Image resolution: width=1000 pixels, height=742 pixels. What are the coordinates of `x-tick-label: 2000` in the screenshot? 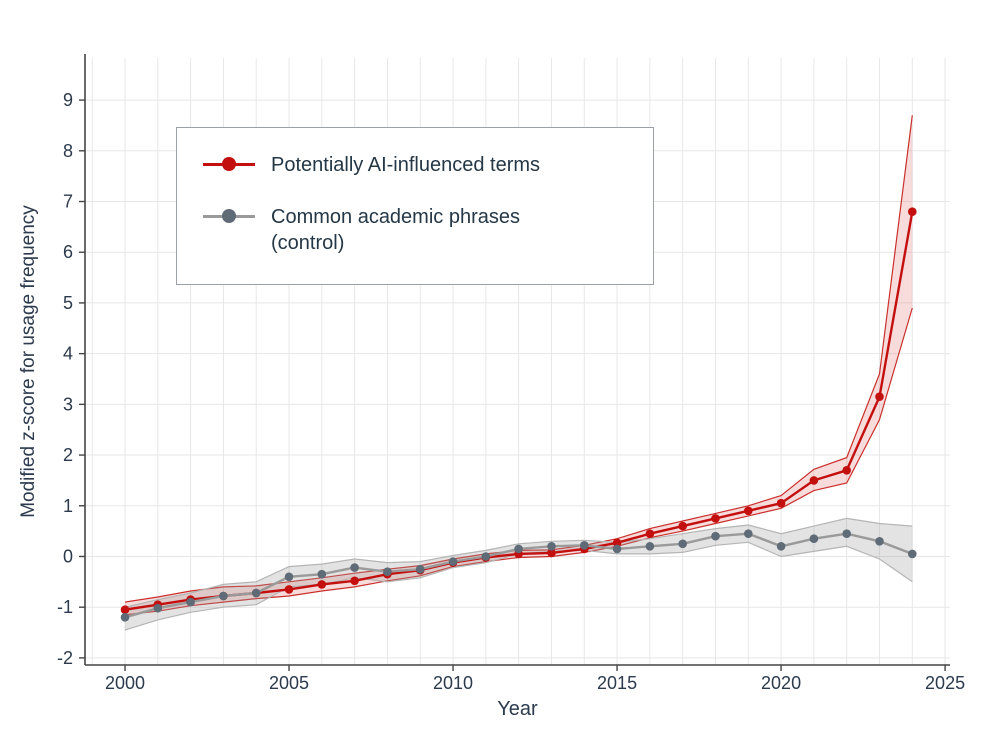 It's located at (125, 683).